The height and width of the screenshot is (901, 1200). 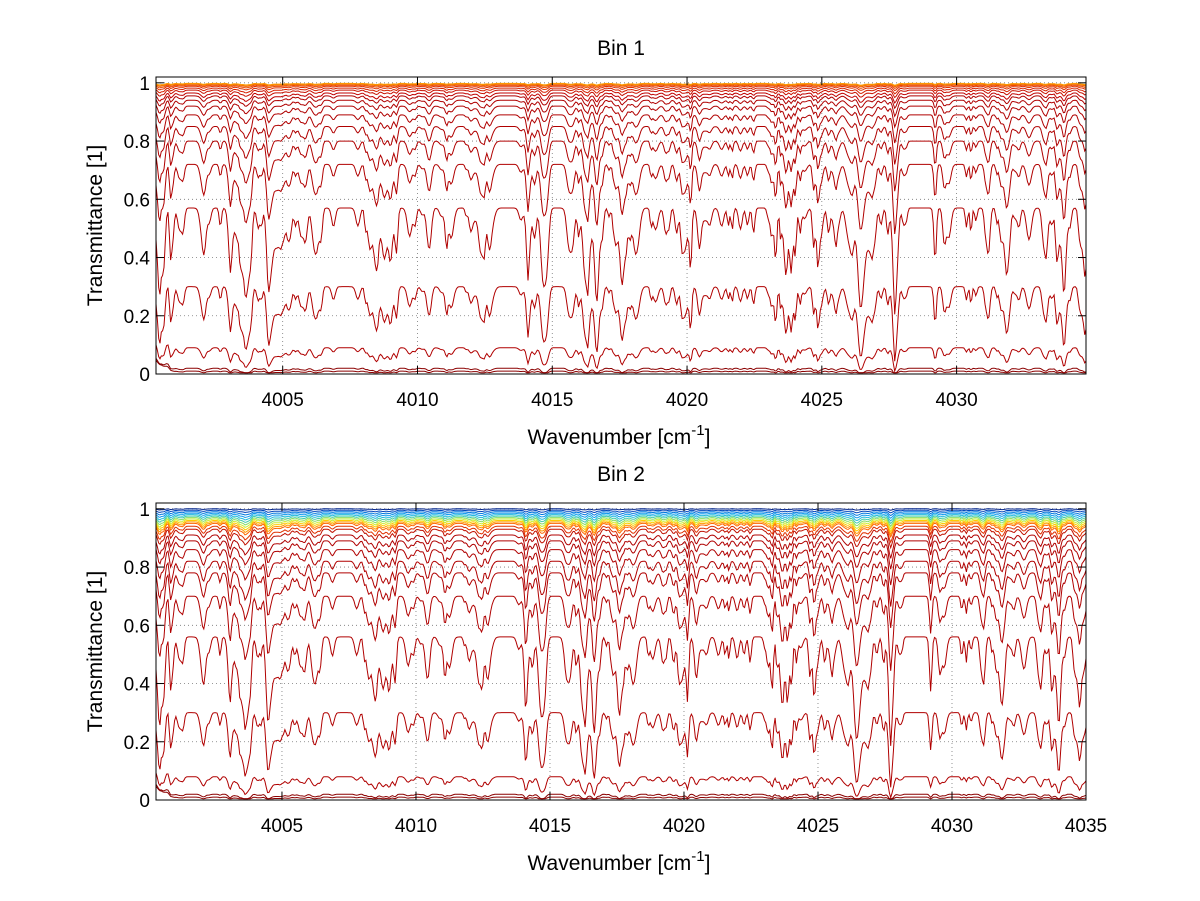 I want to click on chart-title: Bin 1, so click(x=621, y=48).